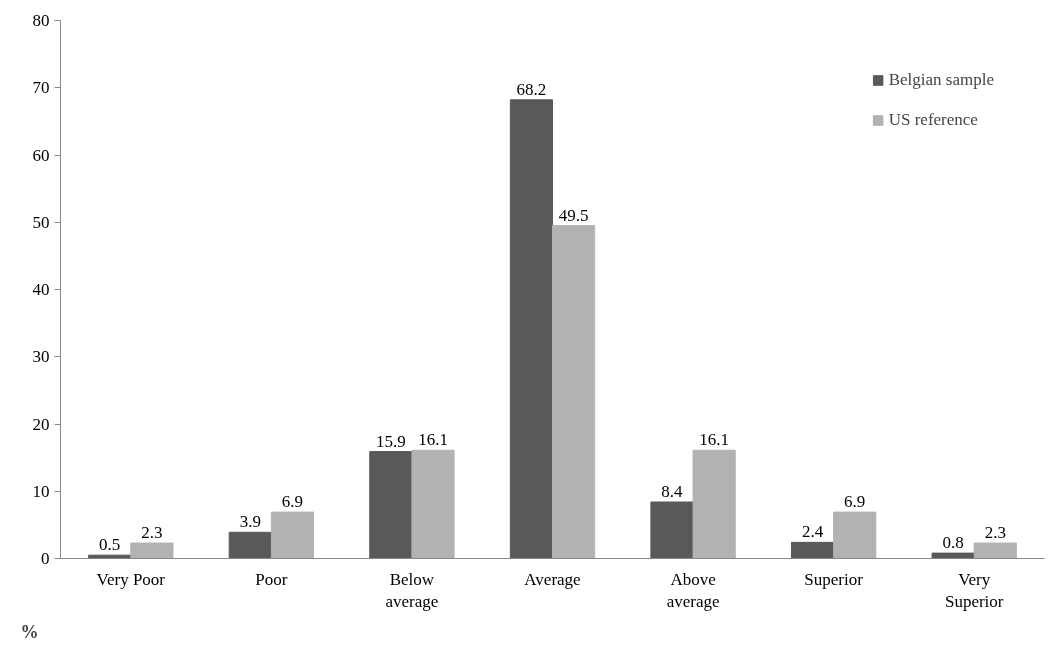 Image resolution: width=1064 pixels, height=646 pixels. What do you see at coordinates (29, 631) in the screenshot?
I see `y-axis-title: %` at bounding box center [29, 631].